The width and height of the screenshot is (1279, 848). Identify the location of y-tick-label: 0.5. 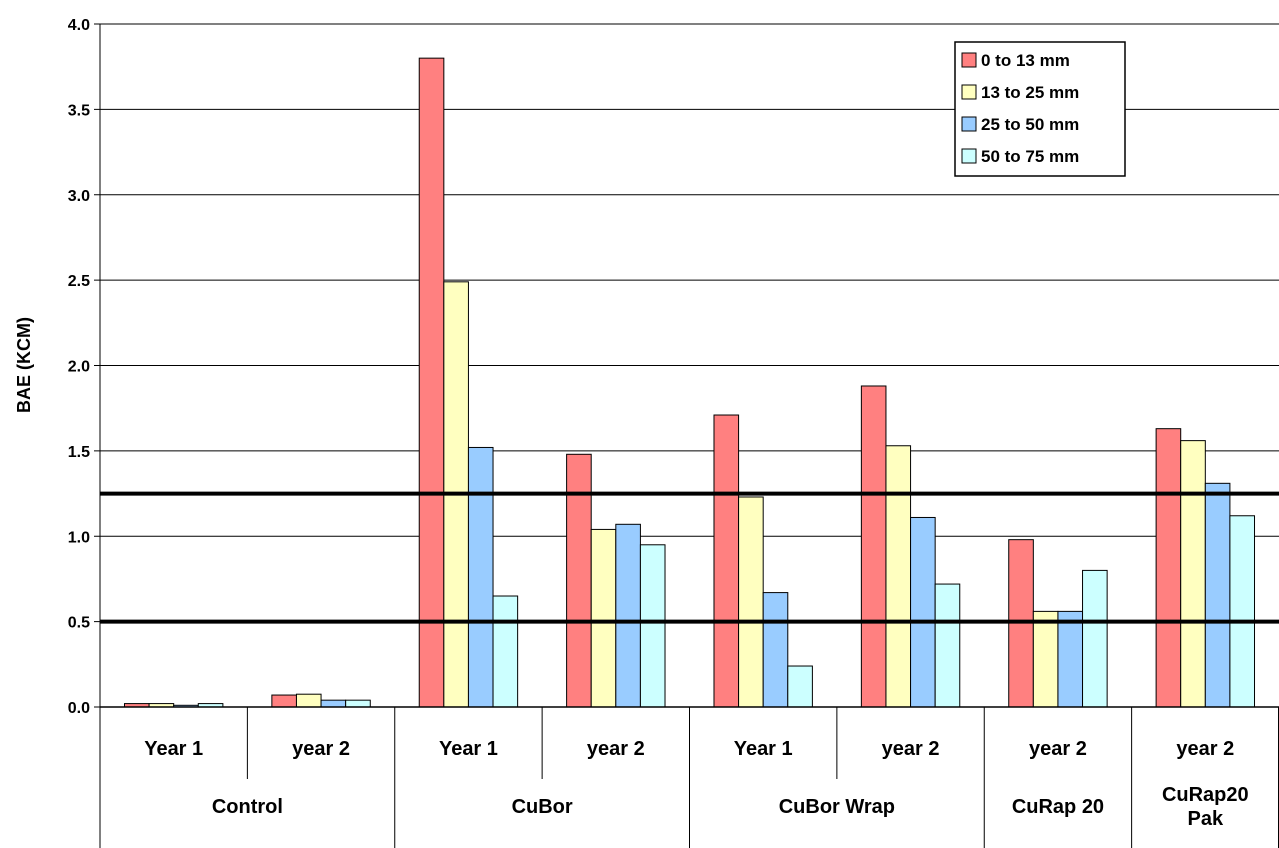
(79, 623).